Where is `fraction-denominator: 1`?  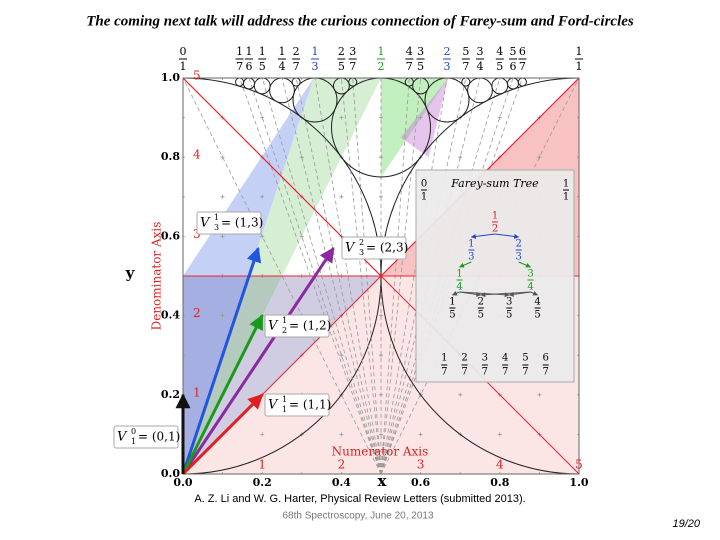
fraction-denominator: 1 is located at coordinates (579, 66).